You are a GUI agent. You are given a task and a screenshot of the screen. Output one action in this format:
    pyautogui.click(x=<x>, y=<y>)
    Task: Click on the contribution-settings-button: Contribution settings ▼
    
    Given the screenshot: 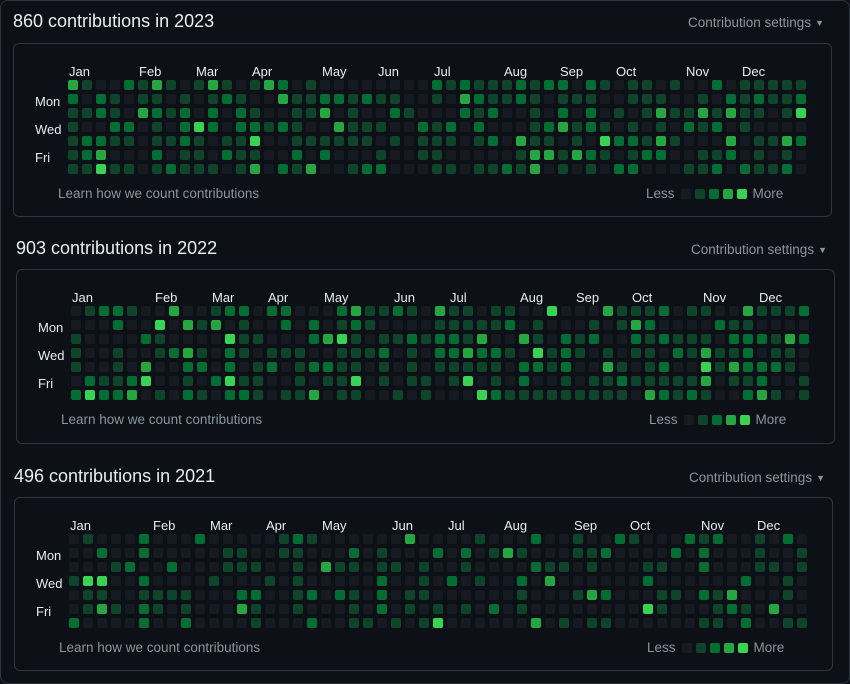 What is the action you would take?
    pyautogui.click(x=759, y=249)
    